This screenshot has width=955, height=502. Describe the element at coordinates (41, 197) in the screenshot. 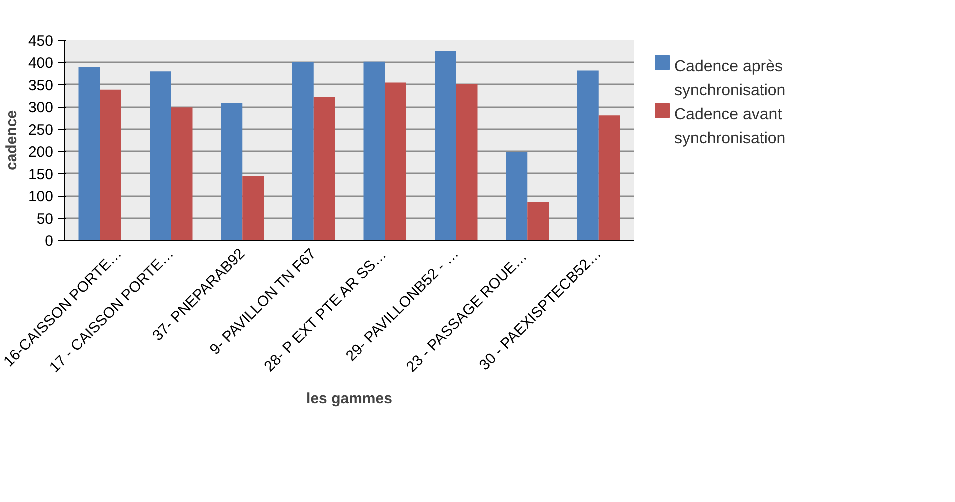

I see `y-tick-label: 100` at that location.